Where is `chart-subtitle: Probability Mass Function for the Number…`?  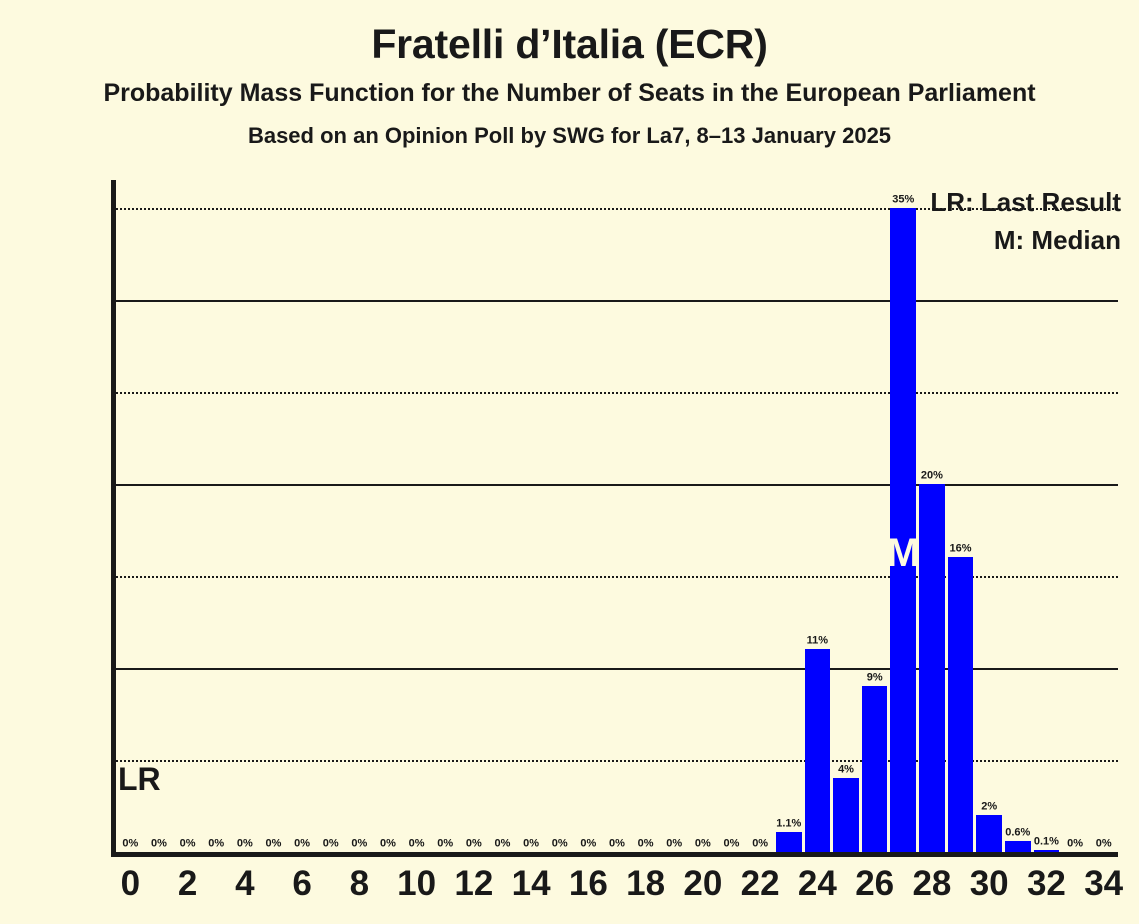 chart-subtitle: Probability Mass Function for the Number… is located at coordinates (569, 93).